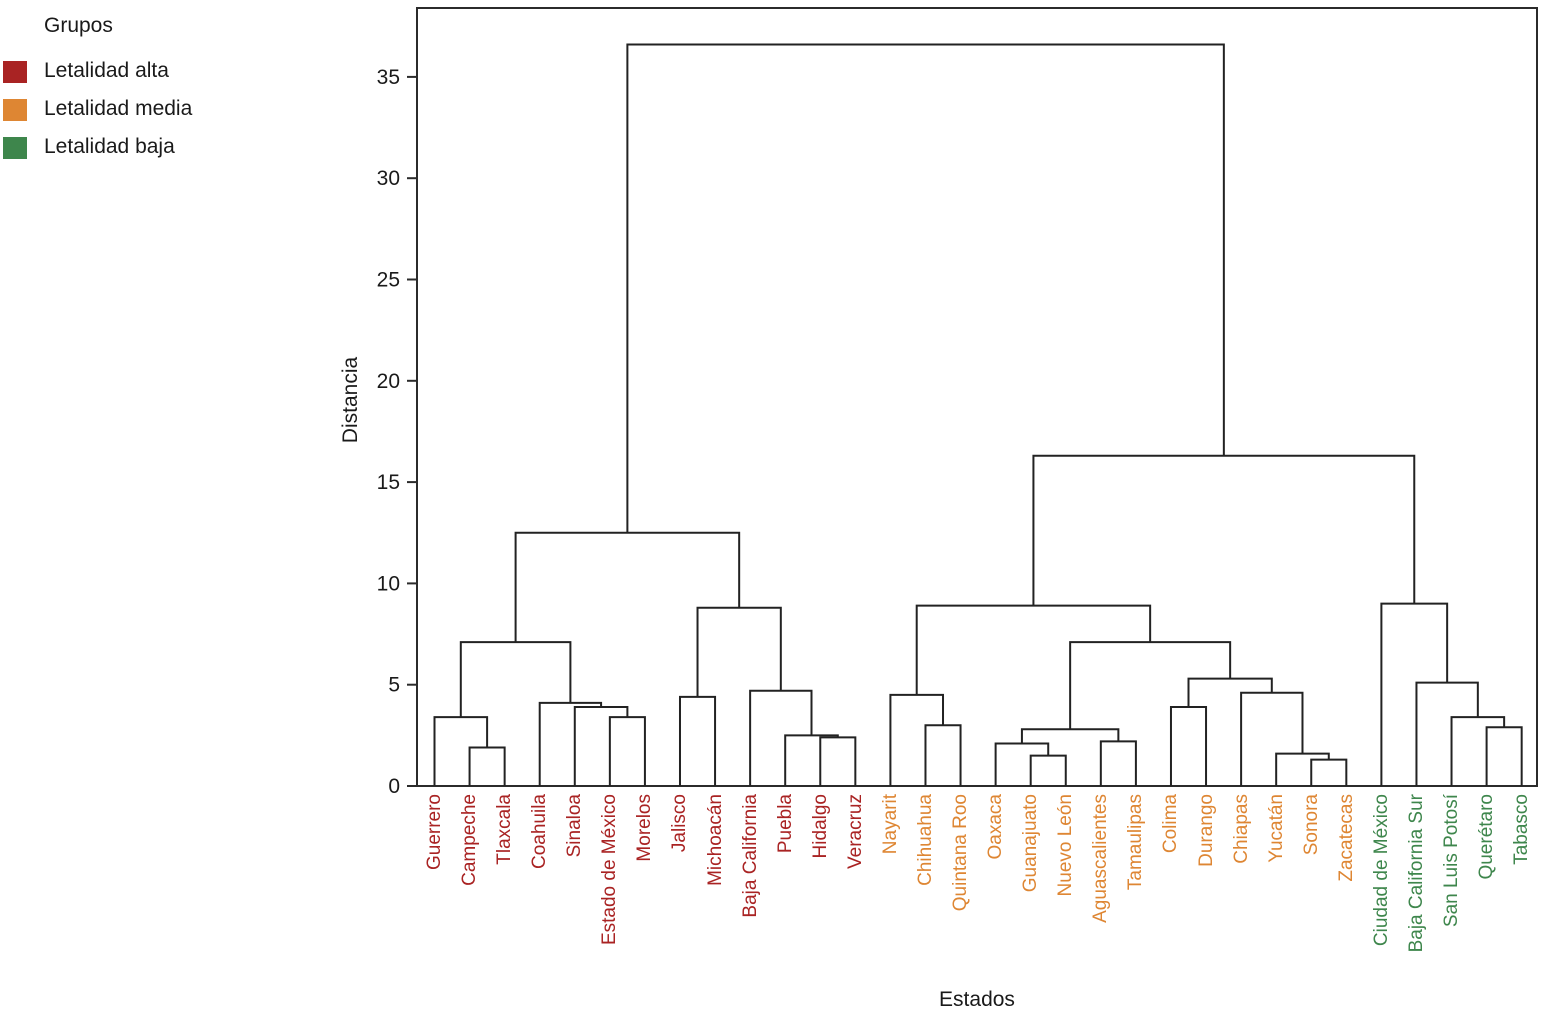  What do you see at coordinates (1346, 838) in the screenshot?
I see `leaf-label: Zacatecas` at bounding box center [1346, 838].